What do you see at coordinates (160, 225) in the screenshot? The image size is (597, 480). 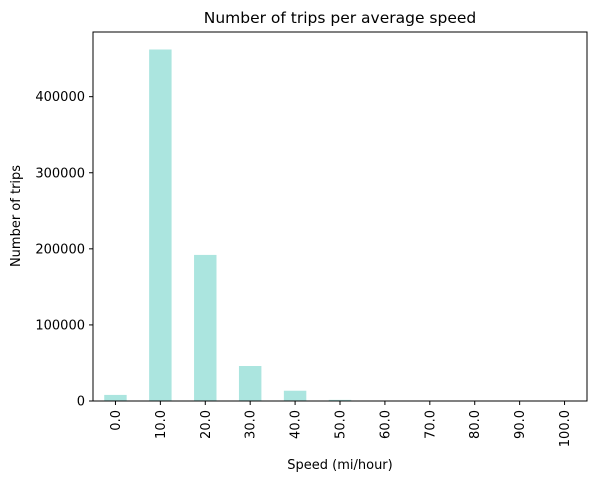 I see `bar-10.0` at bounding box center [160, 225].